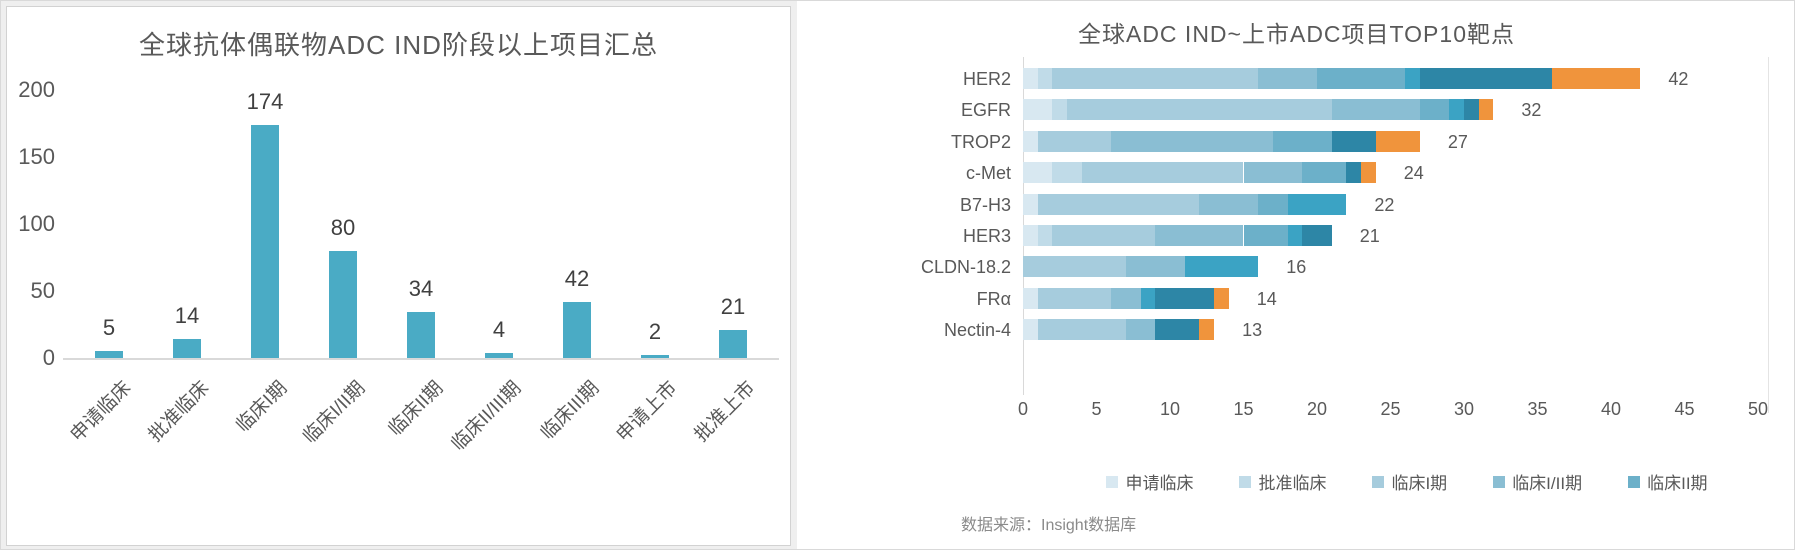 This screenshot has height=550, width=1795. What do you see at coordinates (1384, 204) in the screenshot?
I see `row-total-label: 22` at bounding box center [1384, 204].